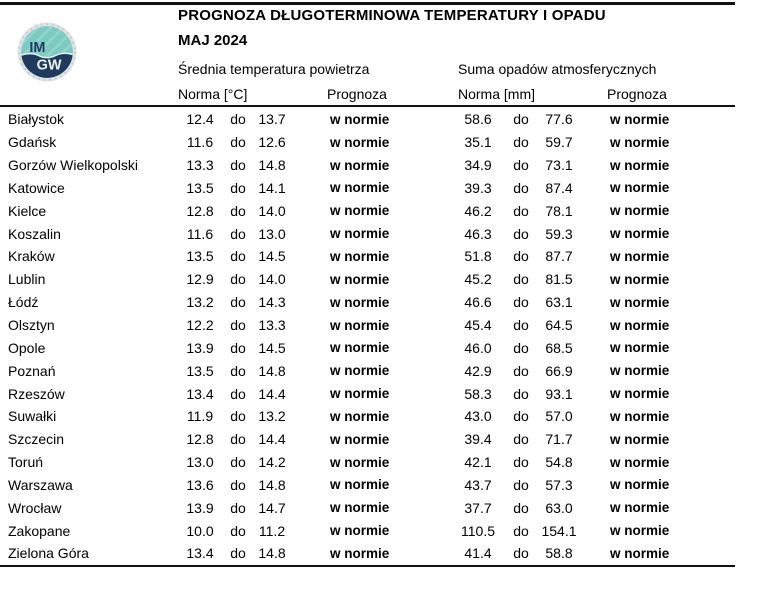 This screenshot has width=768, height=603. Describe the element at coordinates (31, 325) in the screenshot. I see `city-name: Olsztyn` at that location.